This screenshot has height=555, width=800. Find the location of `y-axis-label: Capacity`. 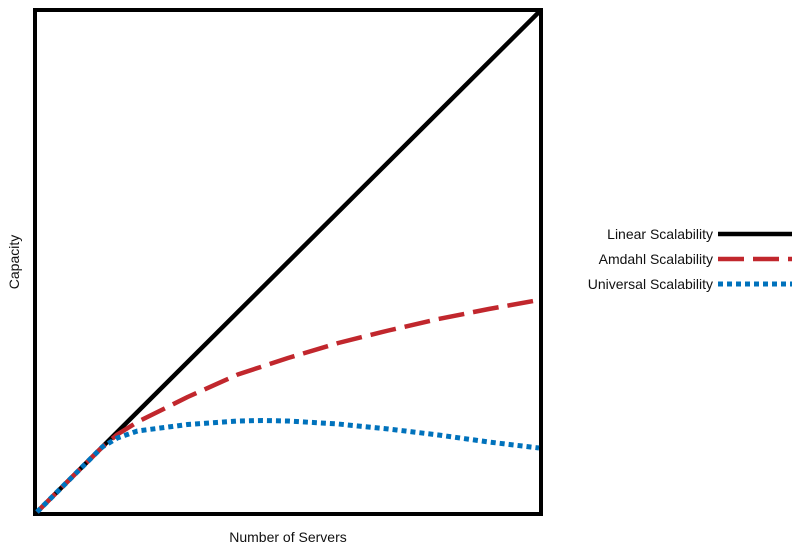

y-axis-label: Capacity is located at coordinates (14, 262).